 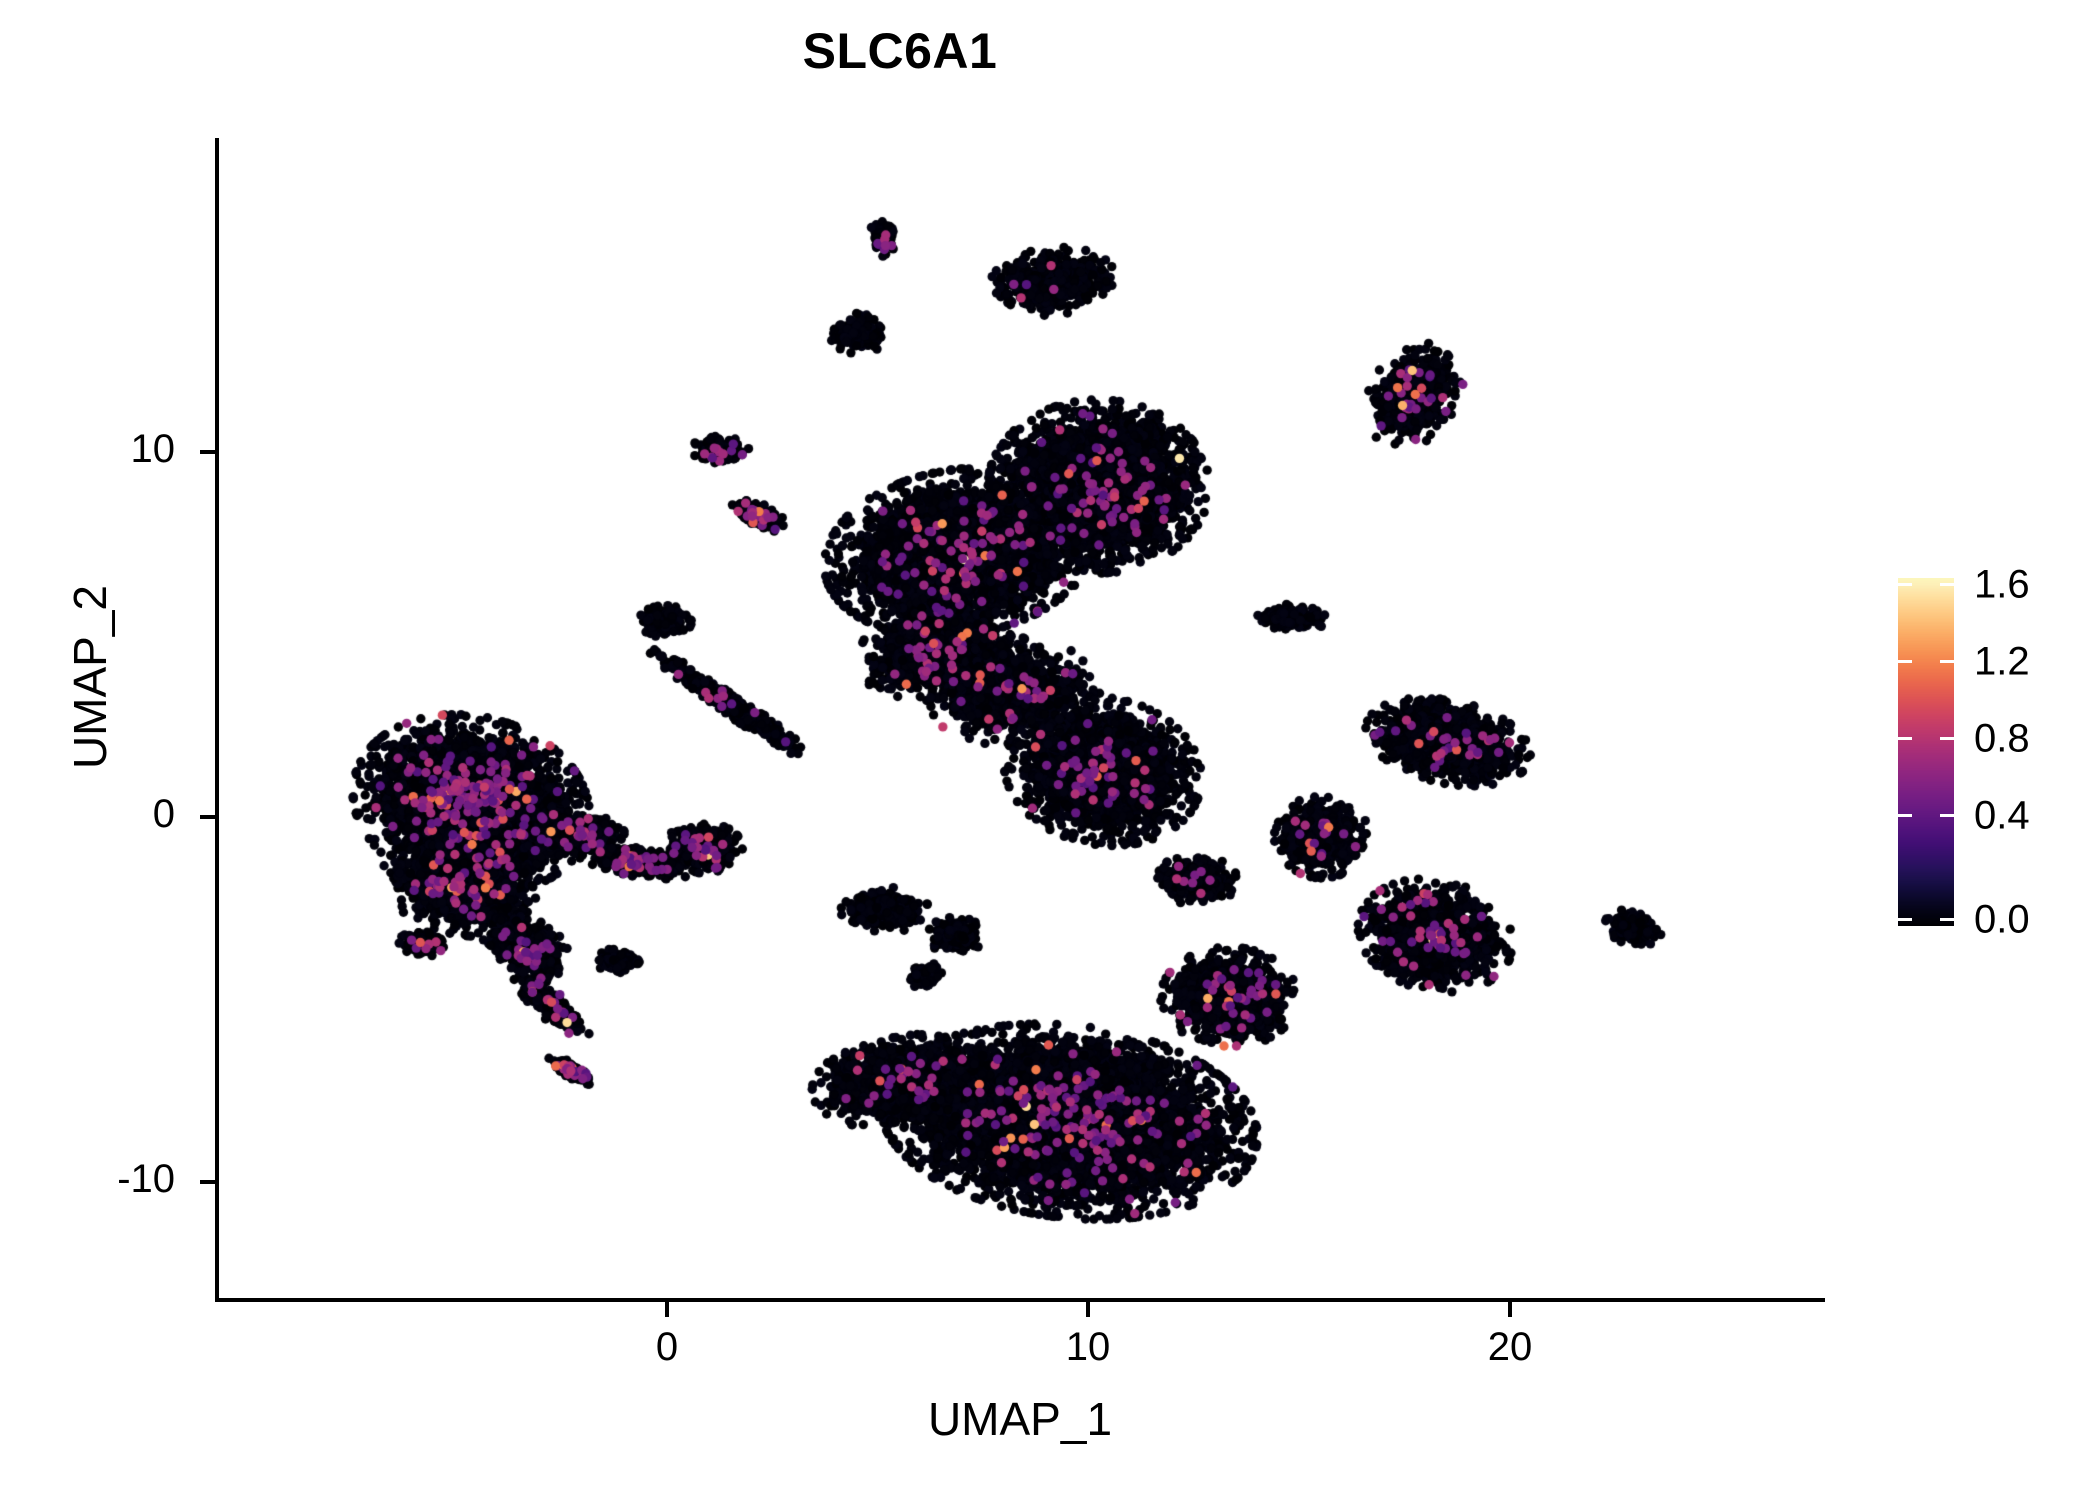 I want to click on colorbar-tick-0-0-left, so click(x=1905, y=919).